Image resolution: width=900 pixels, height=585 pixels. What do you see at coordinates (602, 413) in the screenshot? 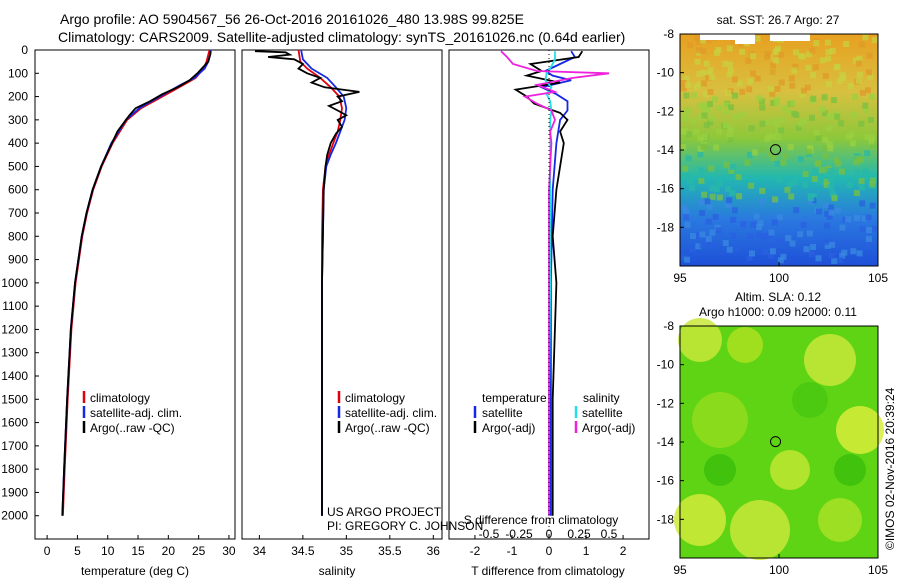
I see `legend-label-s-satellite: satellite` at bounding box center [602, 413].